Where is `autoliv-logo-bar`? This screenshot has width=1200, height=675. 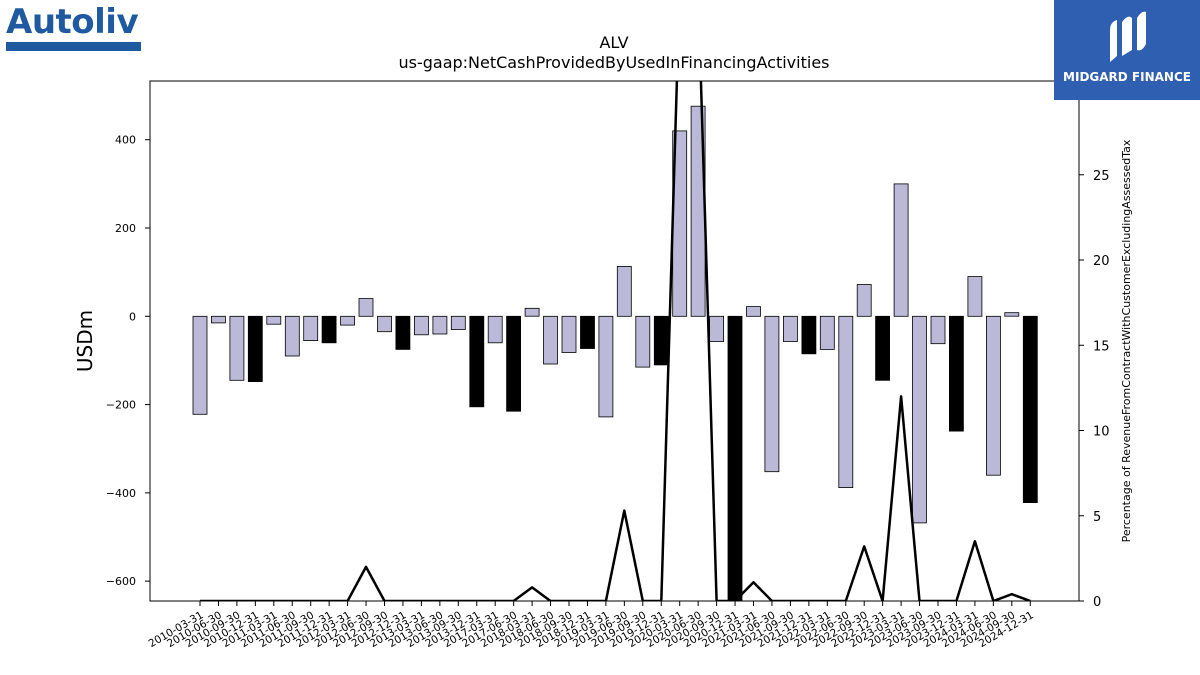
autoliv-logo-bar is located at coordinates (73, 46).